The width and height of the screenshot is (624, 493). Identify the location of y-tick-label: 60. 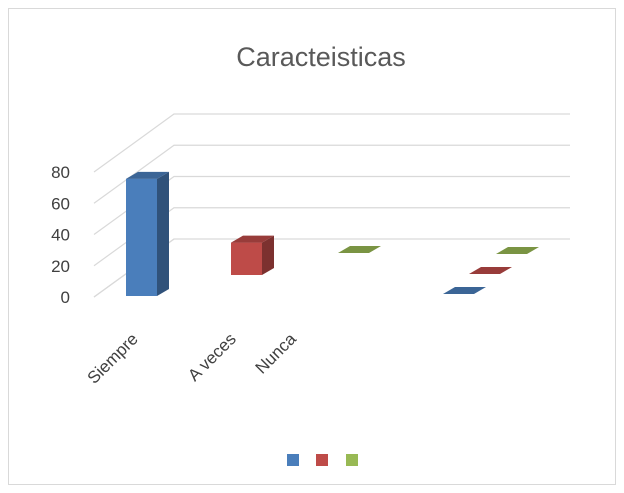
(60, 203).